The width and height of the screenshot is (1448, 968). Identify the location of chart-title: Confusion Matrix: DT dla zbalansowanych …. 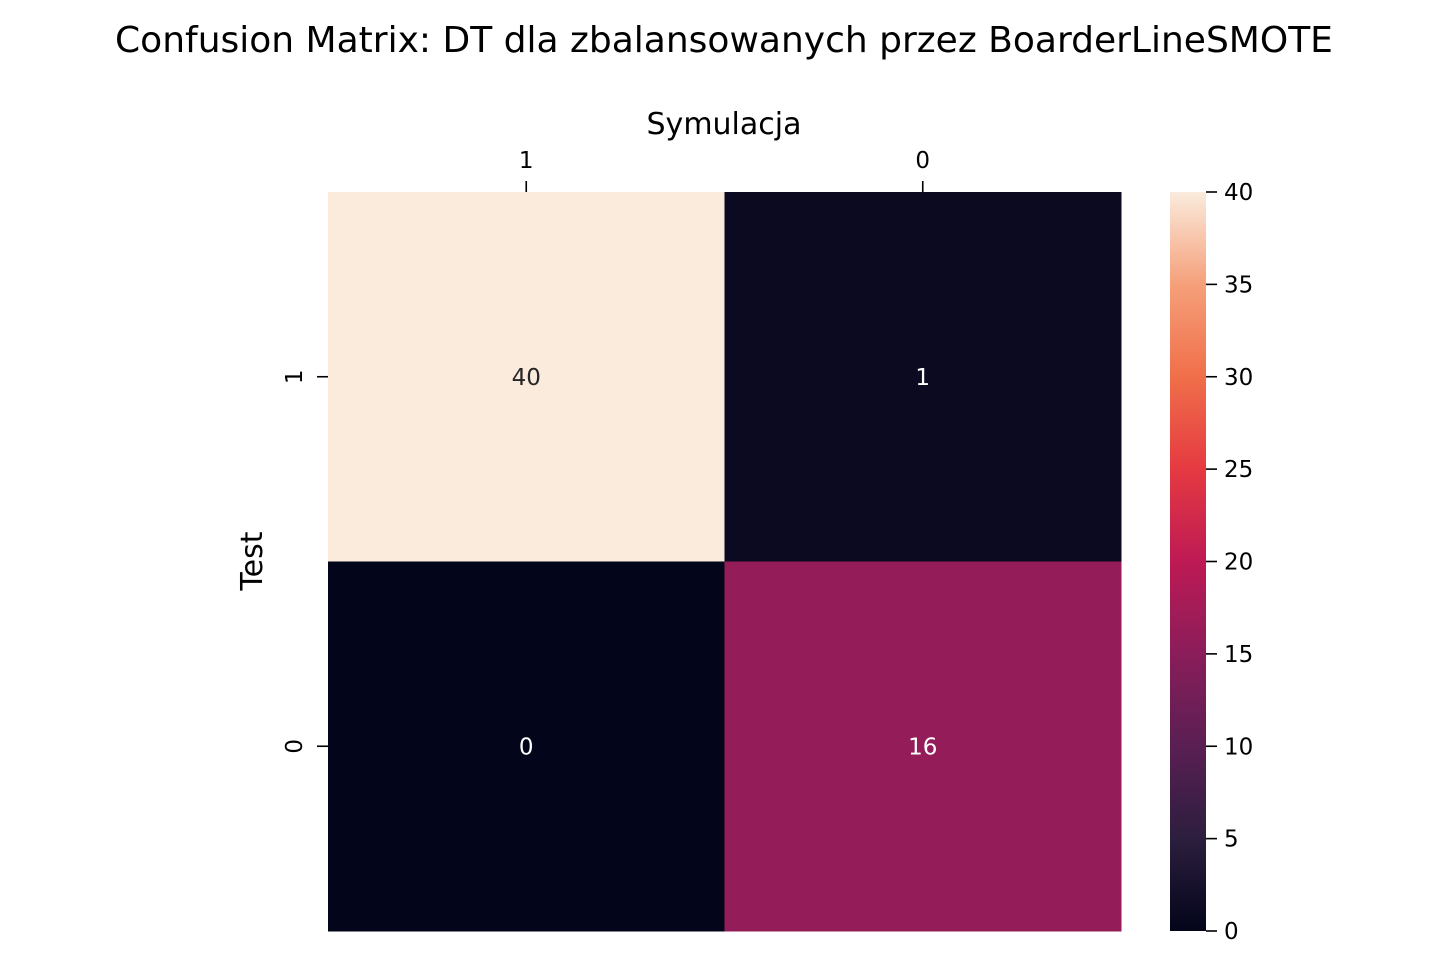
(724, 40).